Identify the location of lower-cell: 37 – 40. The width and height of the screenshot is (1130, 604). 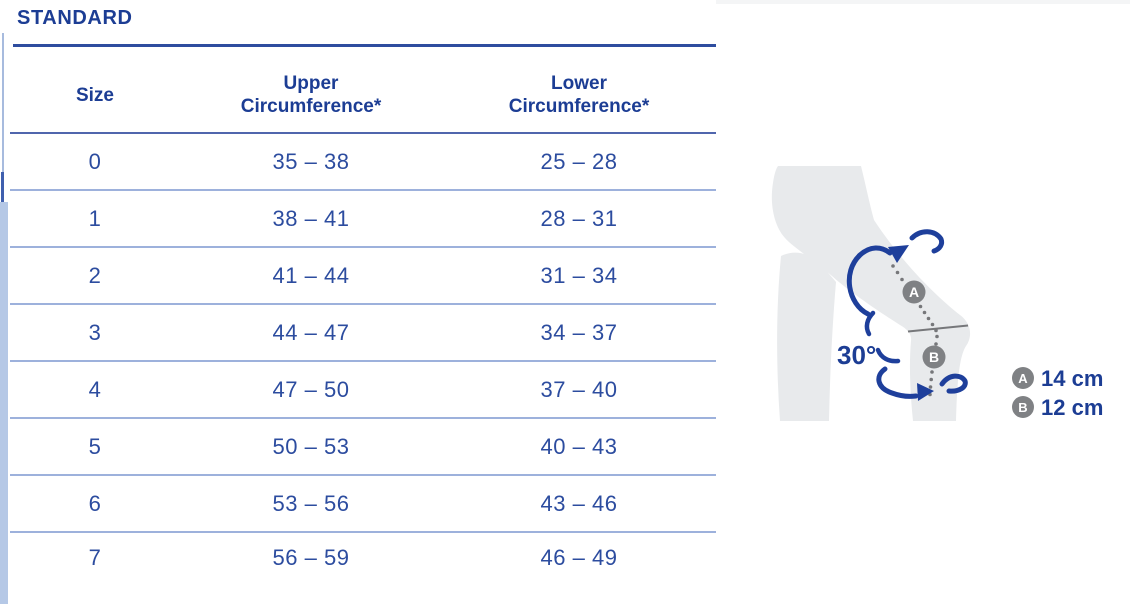
(579, 389).